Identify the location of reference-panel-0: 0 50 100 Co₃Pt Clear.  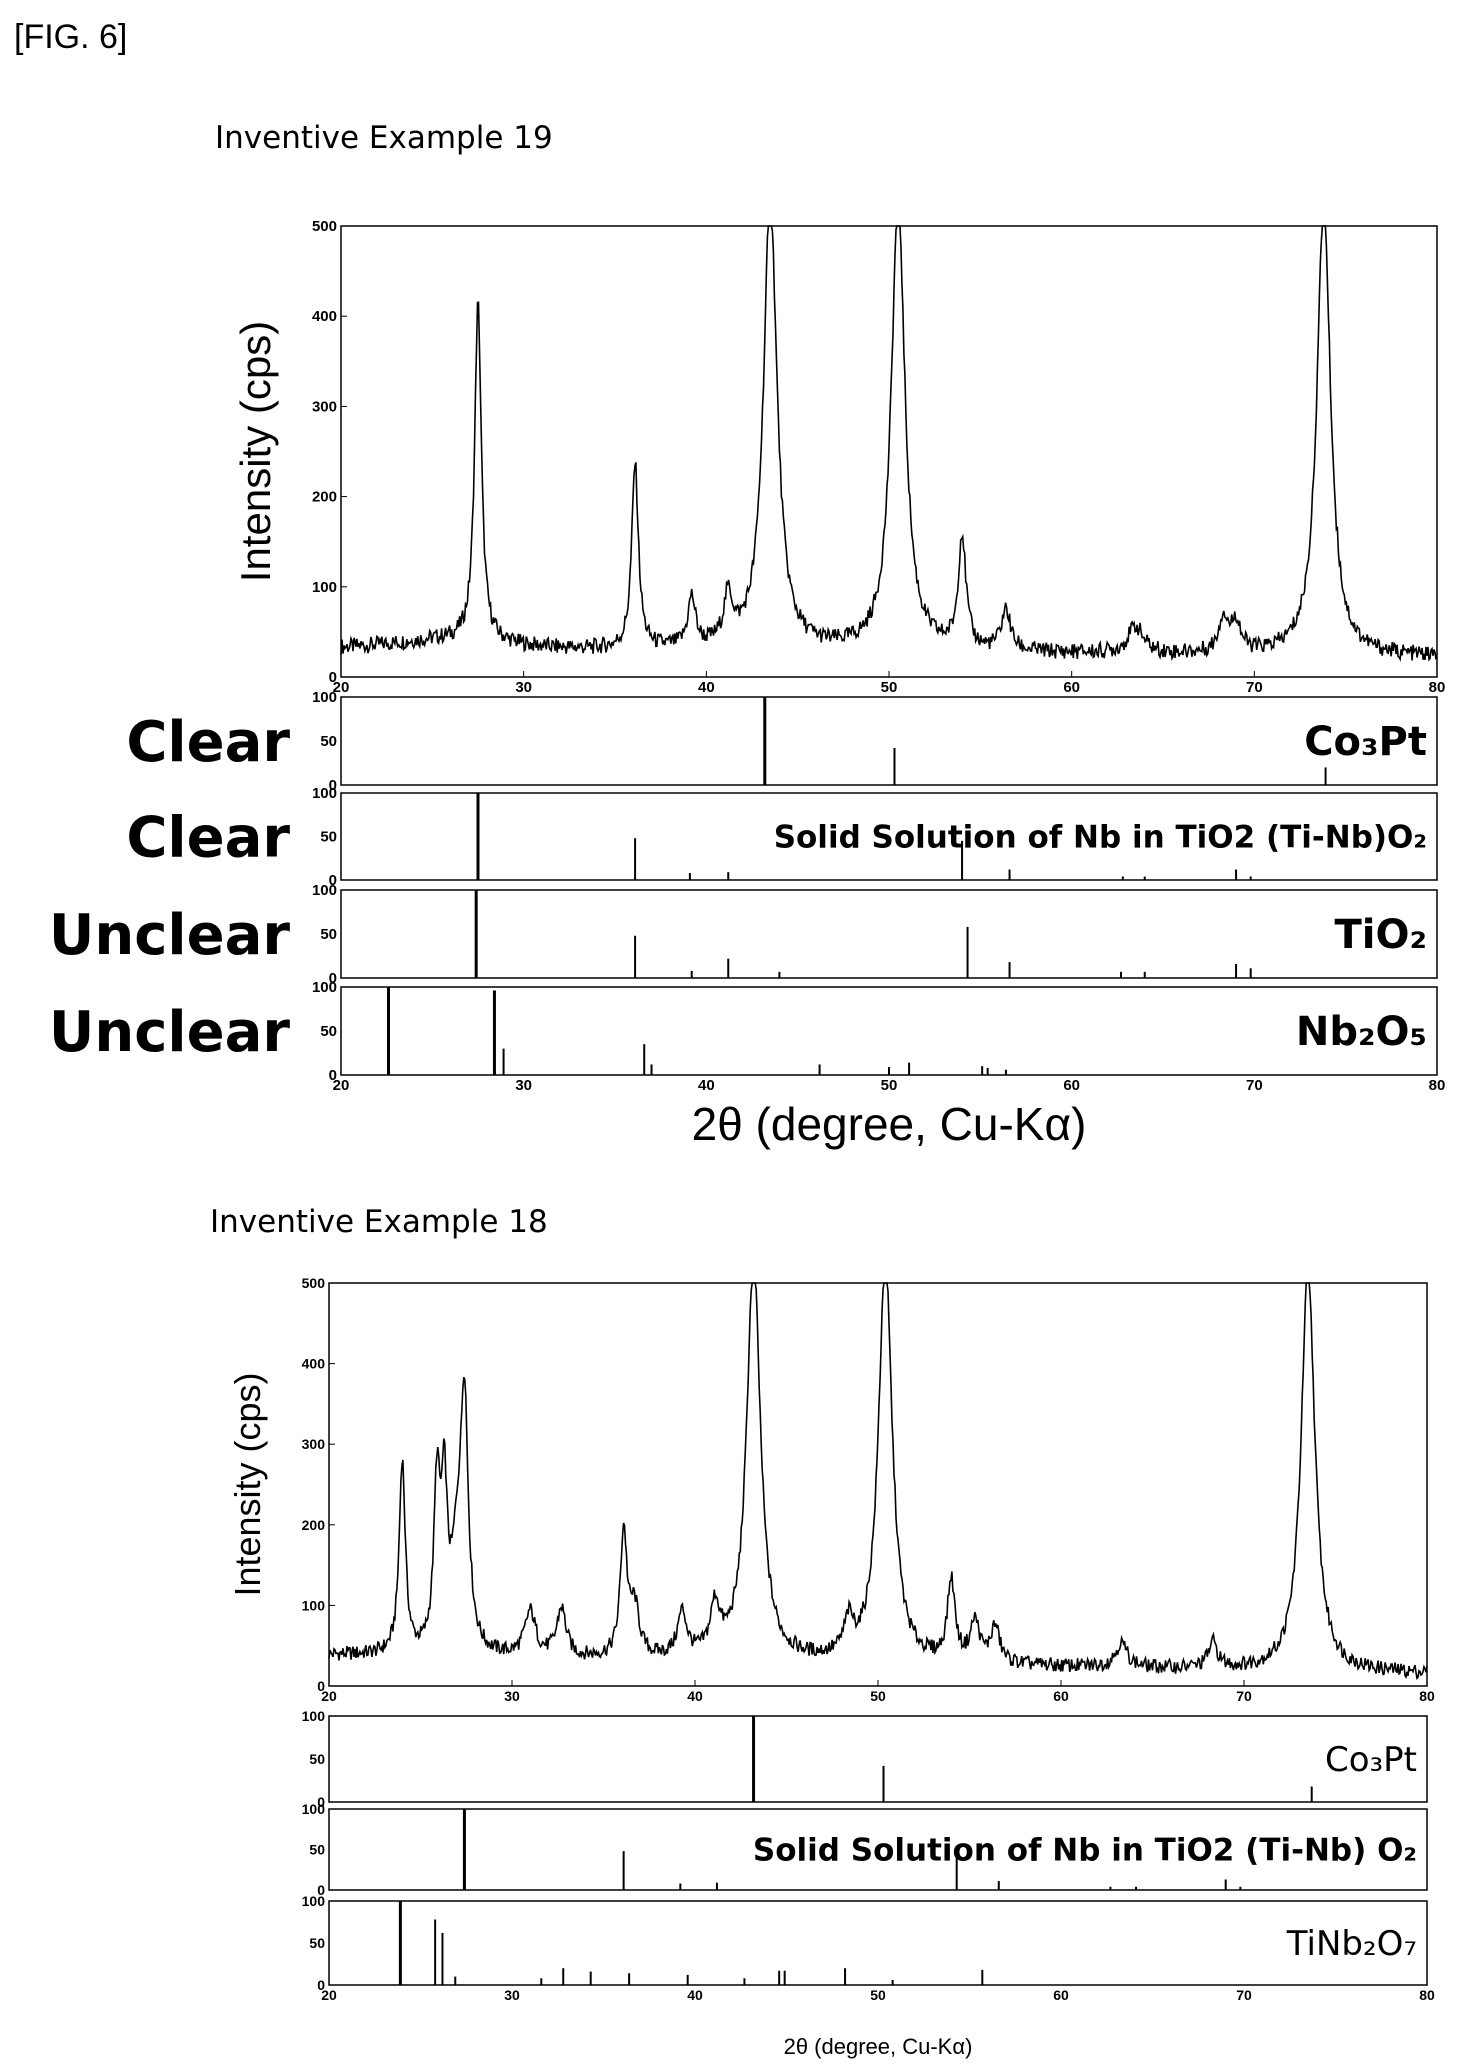
(782, 741).